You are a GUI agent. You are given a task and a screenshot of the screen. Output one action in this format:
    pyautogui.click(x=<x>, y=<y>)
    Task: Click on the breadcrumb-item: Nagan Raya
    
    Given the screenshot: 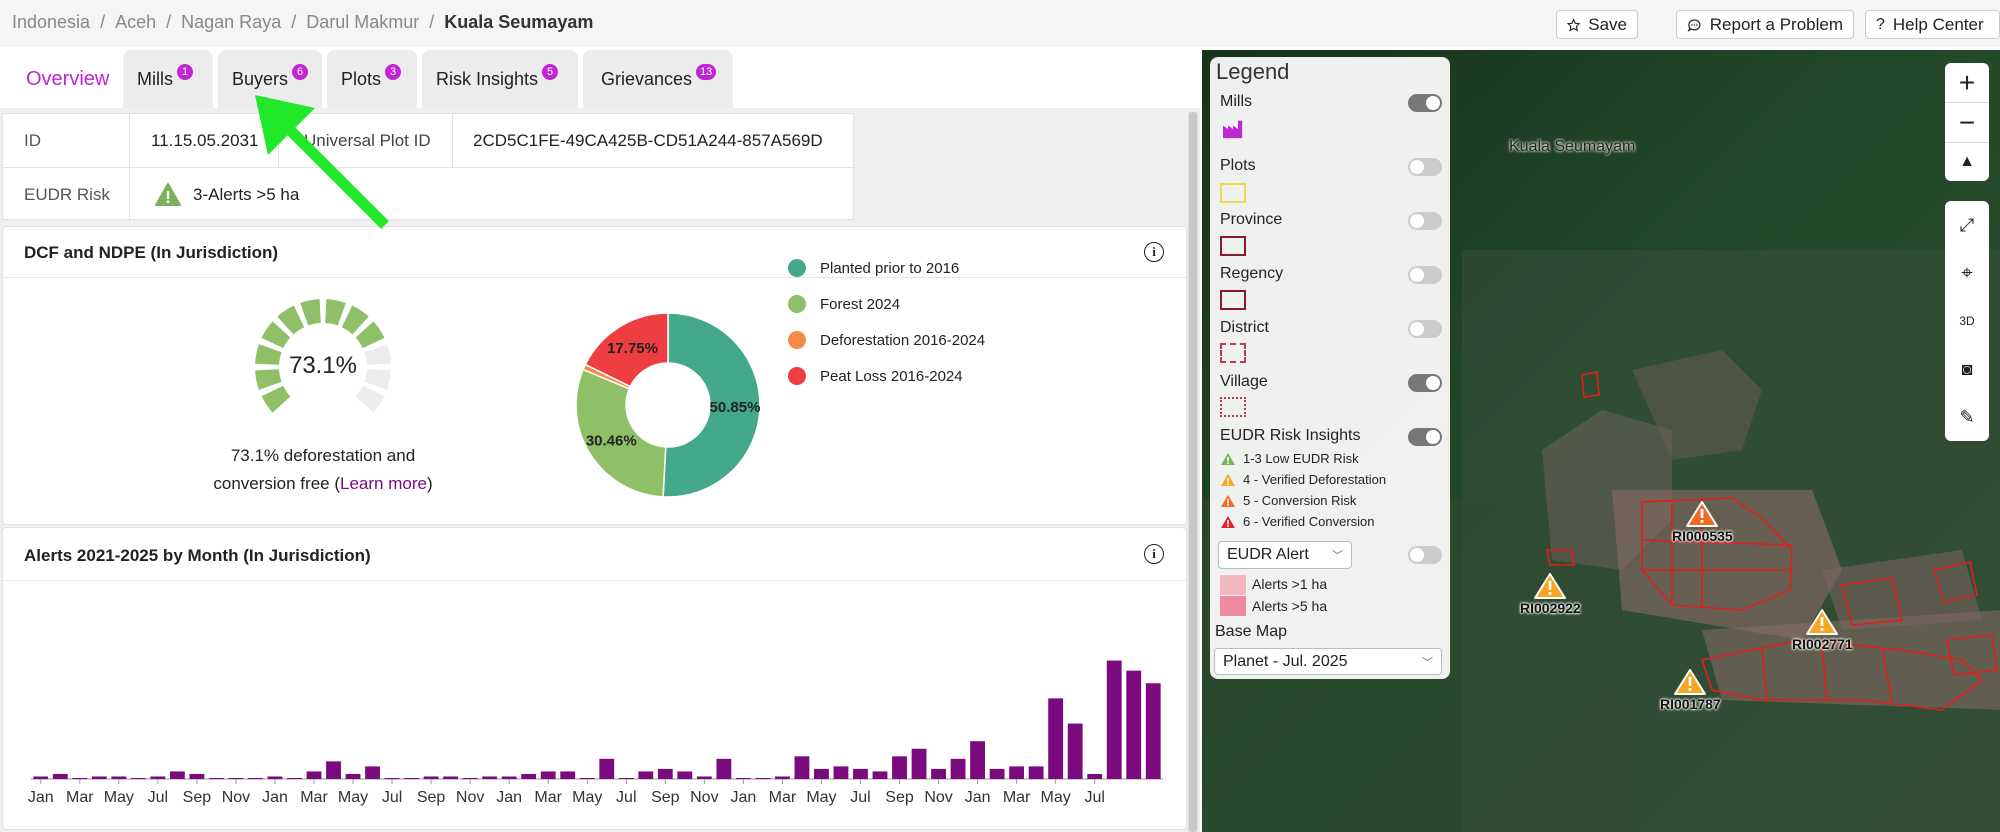 What is the action you would take?
    pyautogui.click(x=231, y=22)
    